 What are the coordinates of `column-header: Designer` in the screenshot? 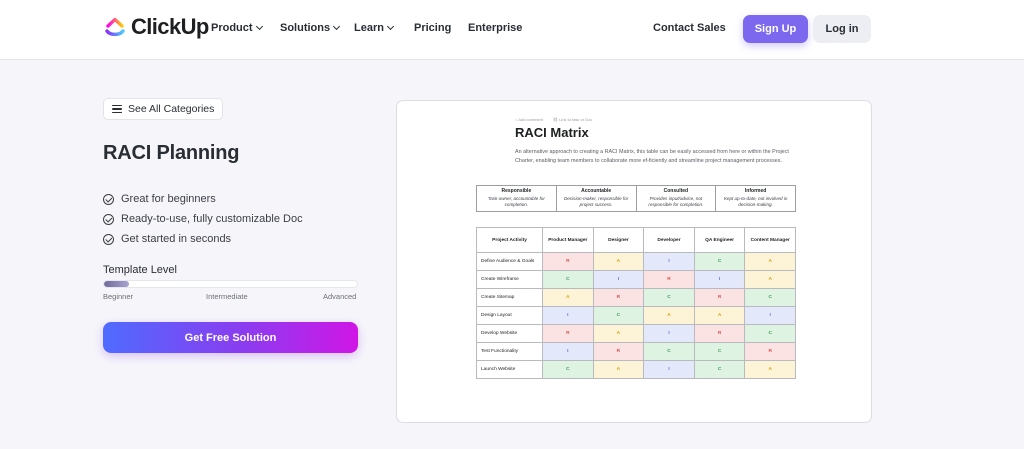 It's located at (618, 240).